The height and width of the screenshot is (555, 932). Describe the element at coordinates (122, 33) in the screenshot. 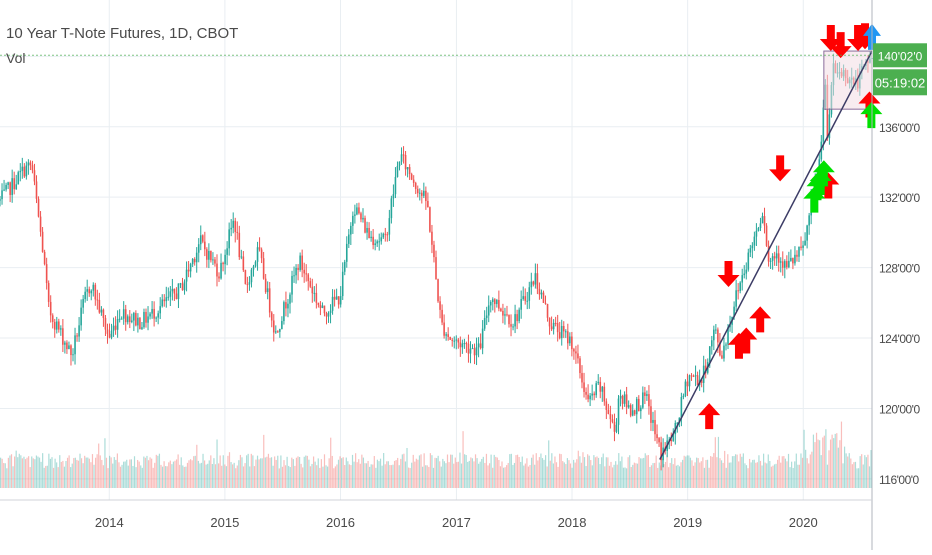

I see `chart-title: 10 Year T-Note Futures, 1D, CBOT` at that location.